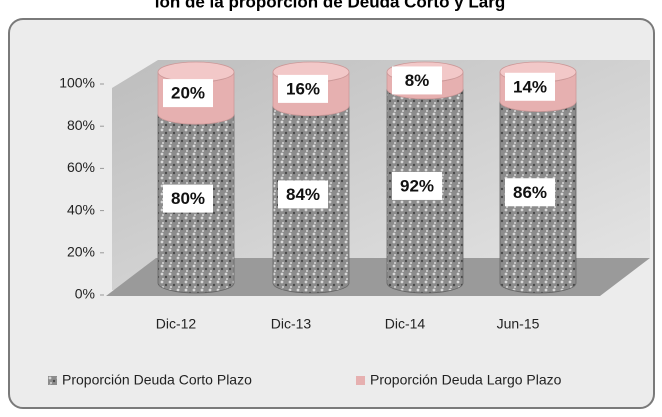 This screenshot has height=417, width=662. I want to click on x-tick-label: Dic-13, so click(291, 324).